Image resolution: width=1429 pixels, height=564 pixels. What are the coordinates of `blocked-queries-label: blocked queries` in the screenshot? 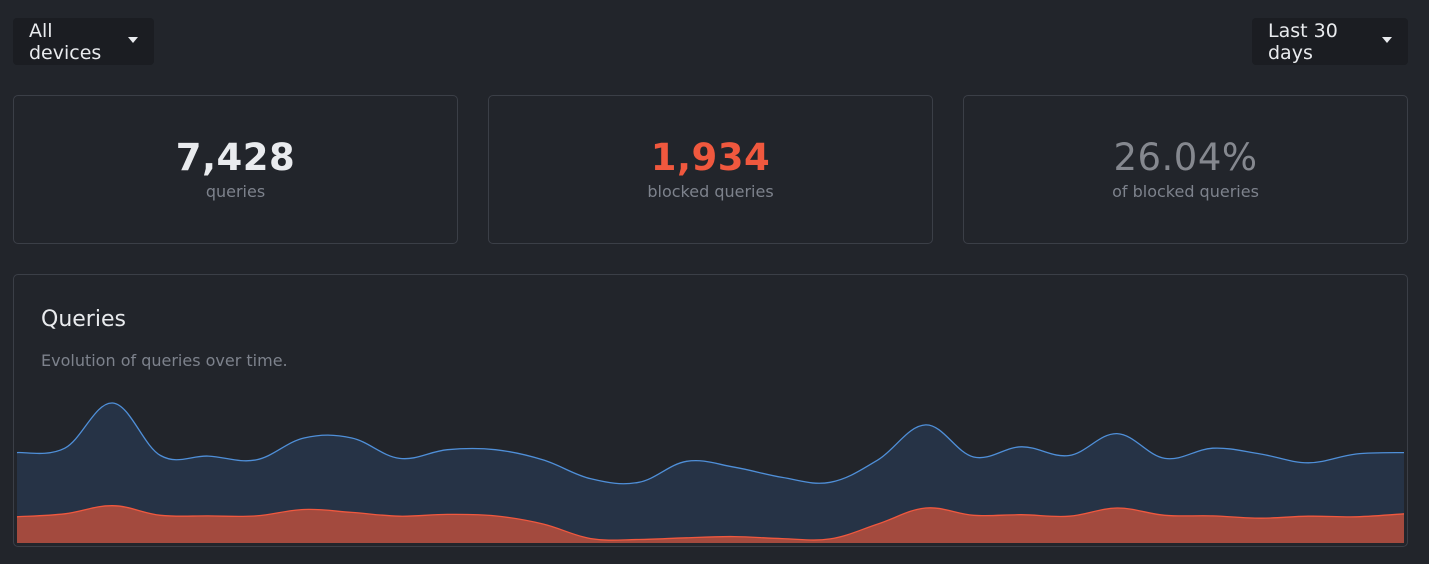 It's located at (710, 191).